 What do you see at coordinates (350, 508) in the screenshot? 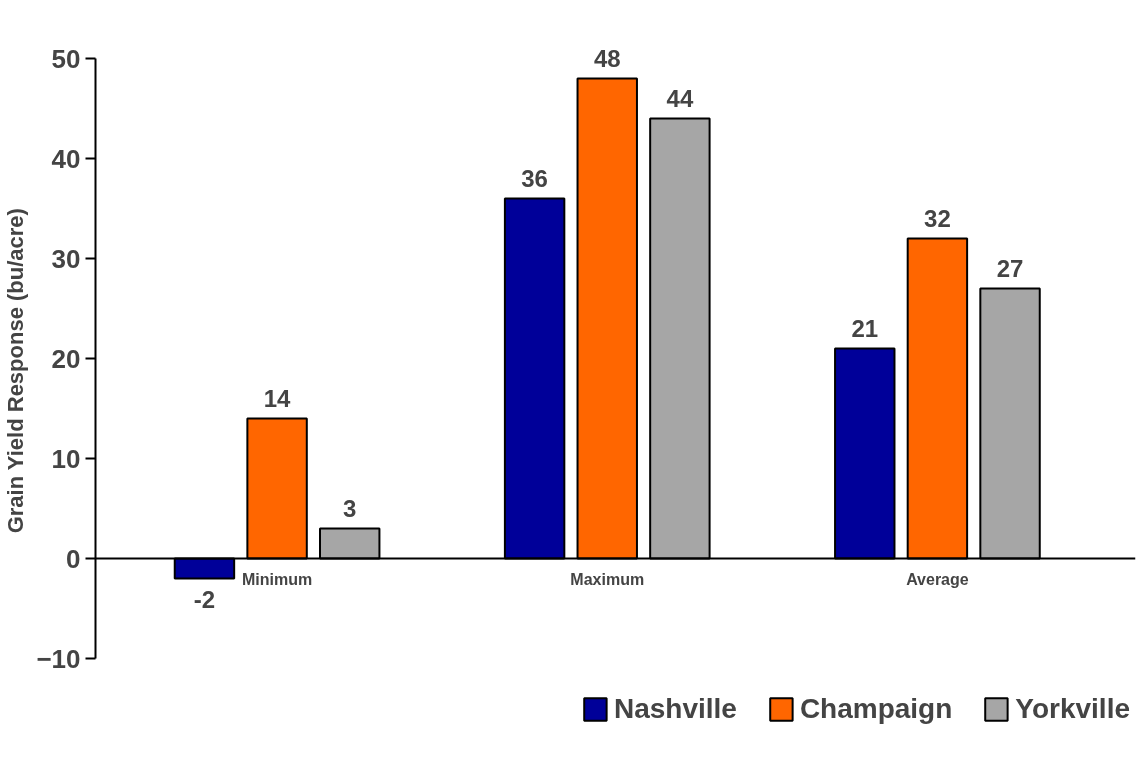
I see `data-label: 3` at bounding box center [350, 508].